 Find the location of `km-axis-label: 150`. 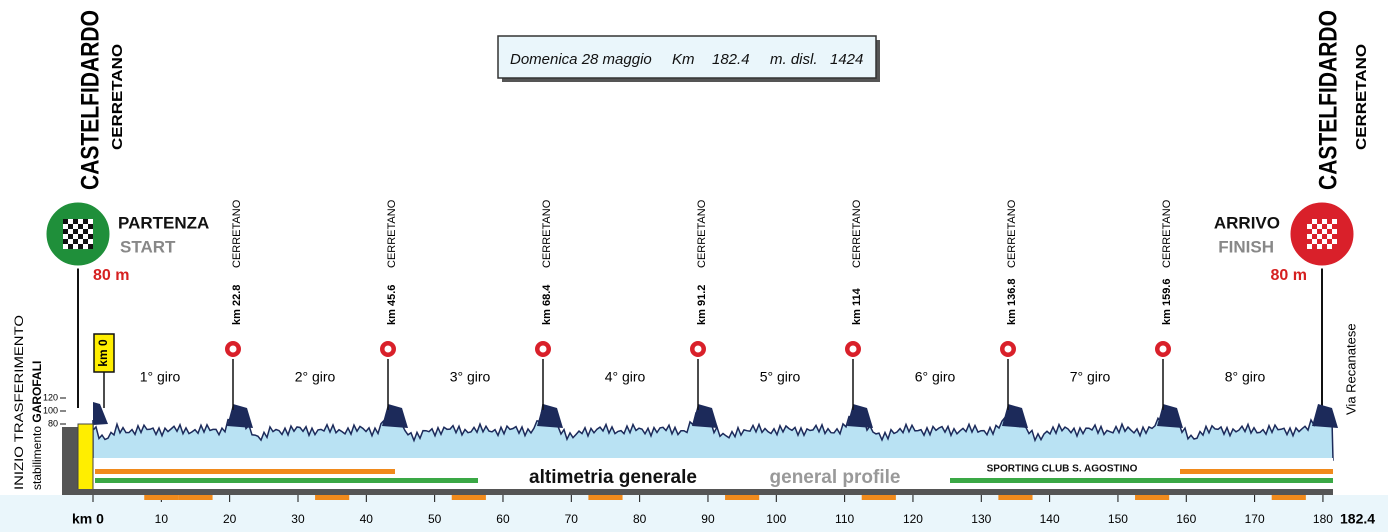

km-axis-label: 150 is located at coordinates (1118, 519).